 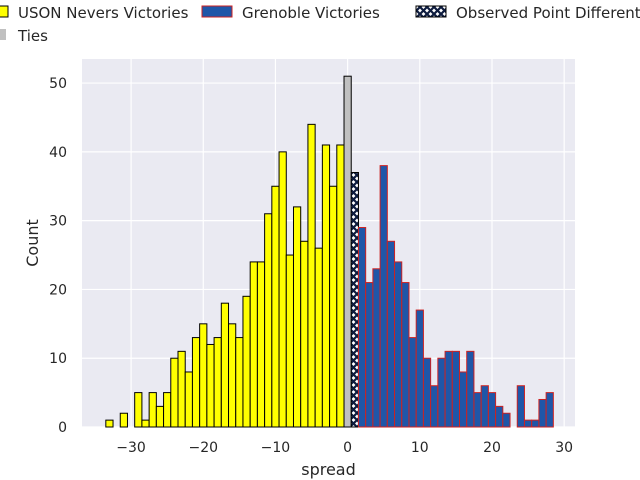 I want to click on y-tick-label: 0, so click(x=62, y=428).